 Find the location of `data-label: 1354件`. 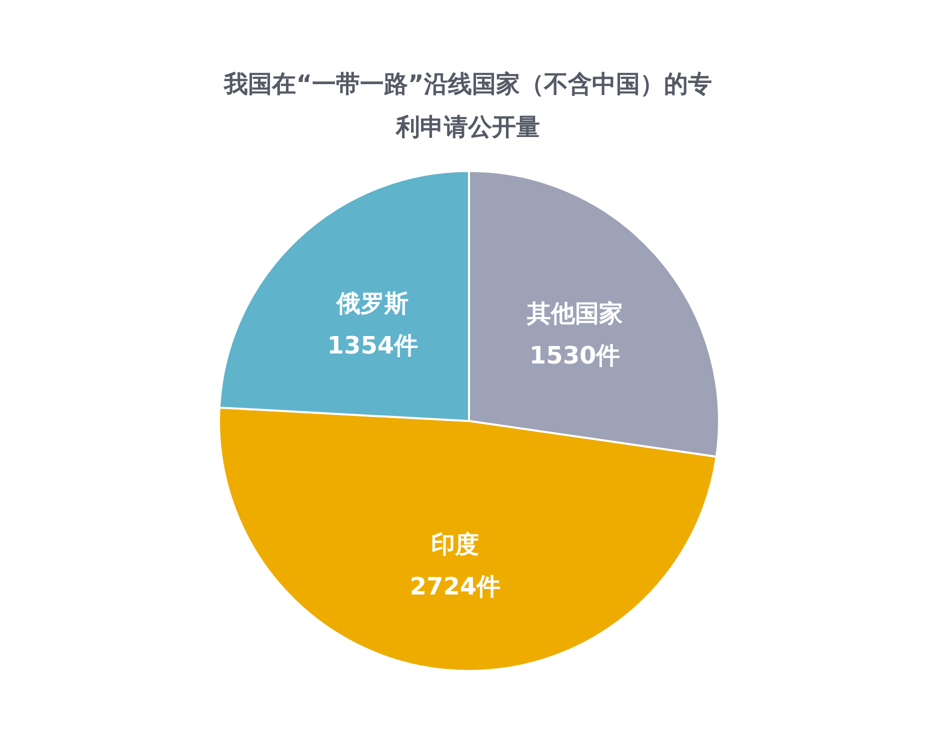

data-label: 1354件 is located at coordinates (372, 345).